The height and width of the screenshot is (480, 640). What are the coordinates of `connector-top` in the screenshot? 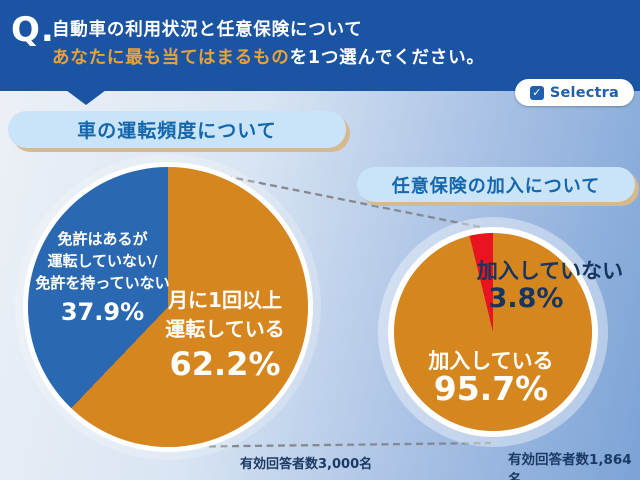 It's located at (357, 202).